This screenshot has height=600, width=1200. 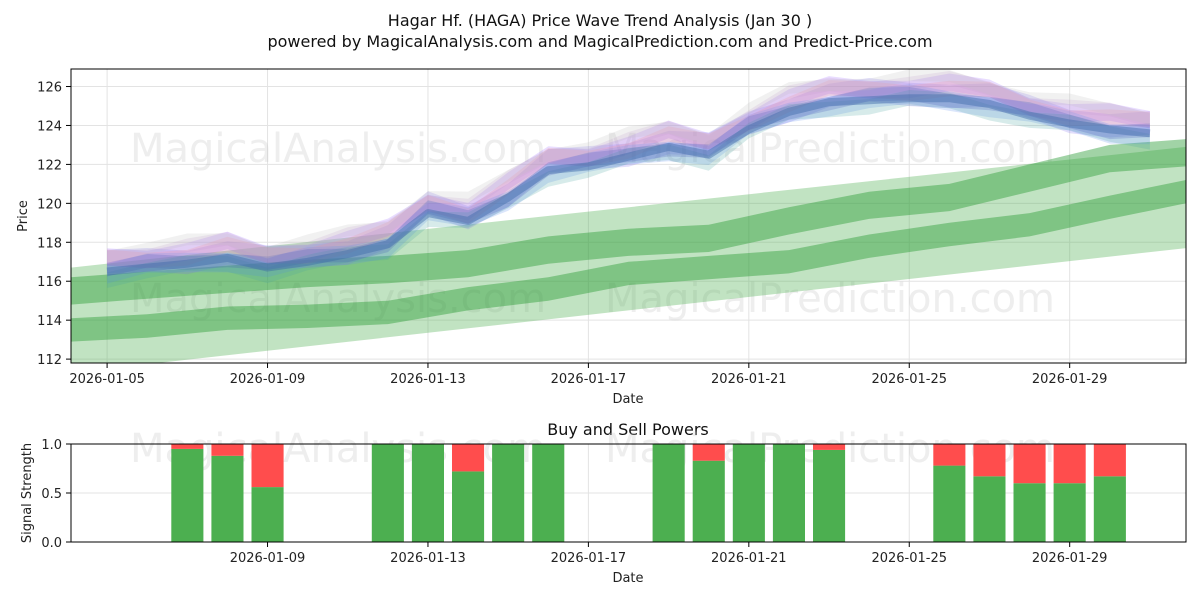 I want to click on signal-bars, so click(x=648, y=493).